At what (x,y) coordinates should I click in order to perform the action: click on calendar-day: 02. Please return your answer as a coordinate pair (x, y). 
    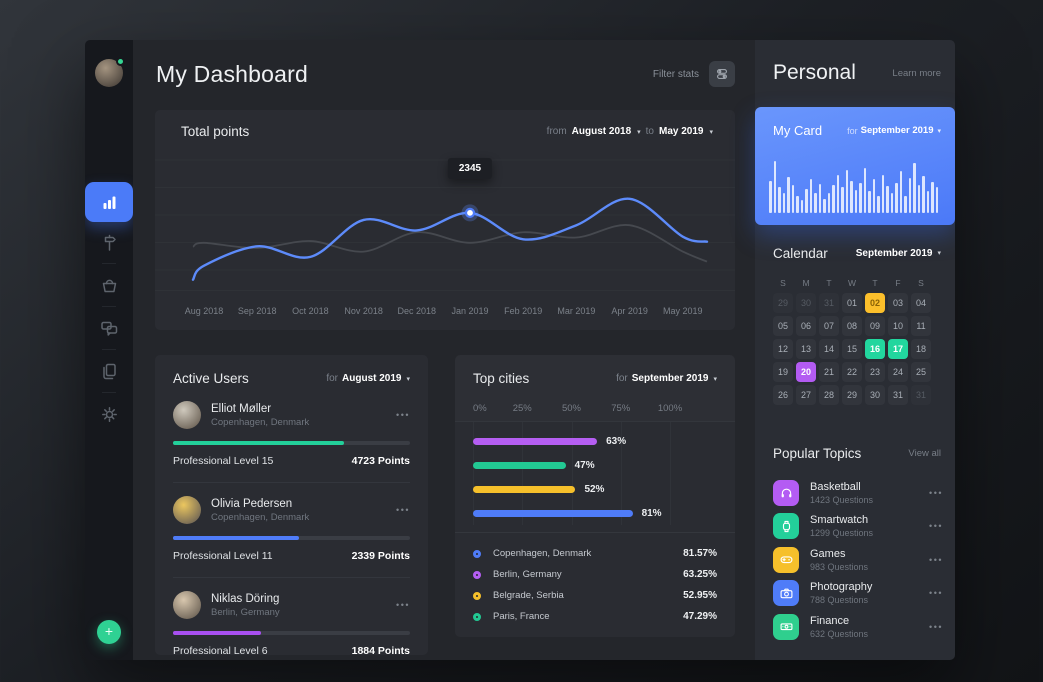
    Looking at the image, I should click on (875, 303).